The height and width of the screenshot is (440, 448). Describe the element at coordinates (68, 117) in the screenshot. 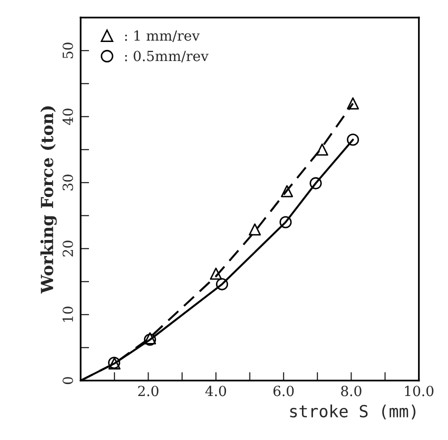

I see `y-tick-label: 40` at that location.